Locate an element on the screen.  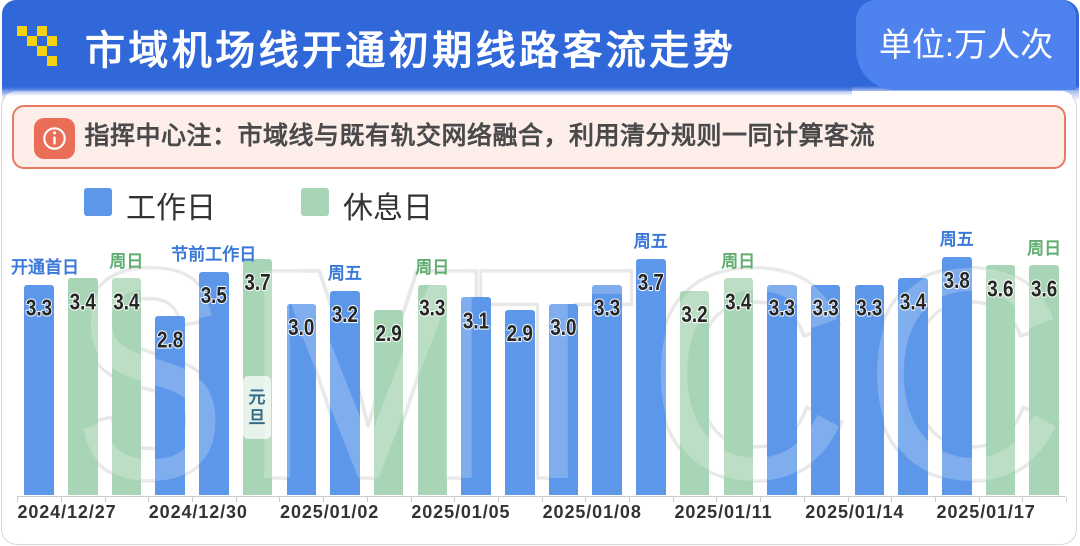
svg-text: 3.8 is located at coordinates (957, 280).